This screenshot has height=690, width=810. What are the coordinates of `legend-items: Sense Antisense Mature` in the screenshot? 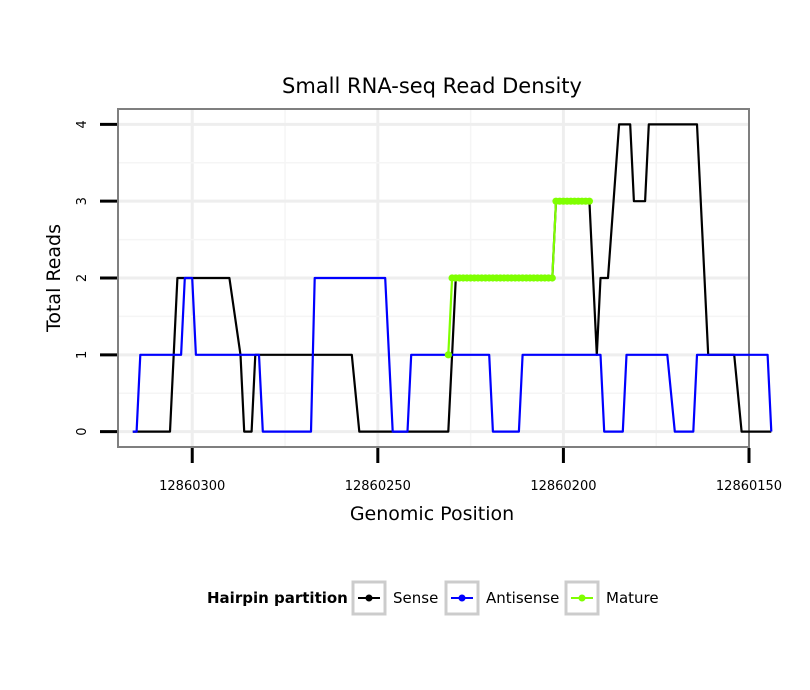 It's located at (505, 598).